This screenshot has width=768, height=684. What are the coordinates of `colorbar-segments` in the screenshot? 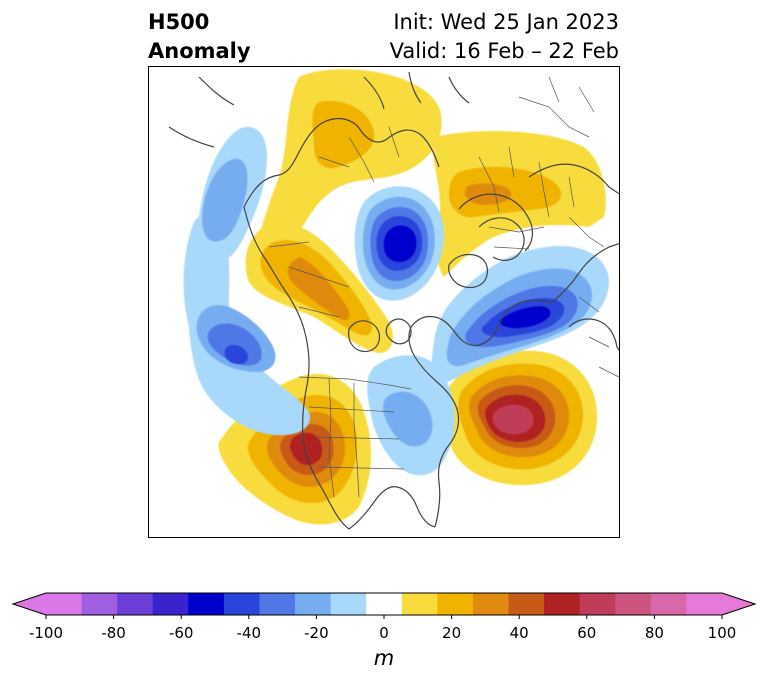 It's located at (384, 604).